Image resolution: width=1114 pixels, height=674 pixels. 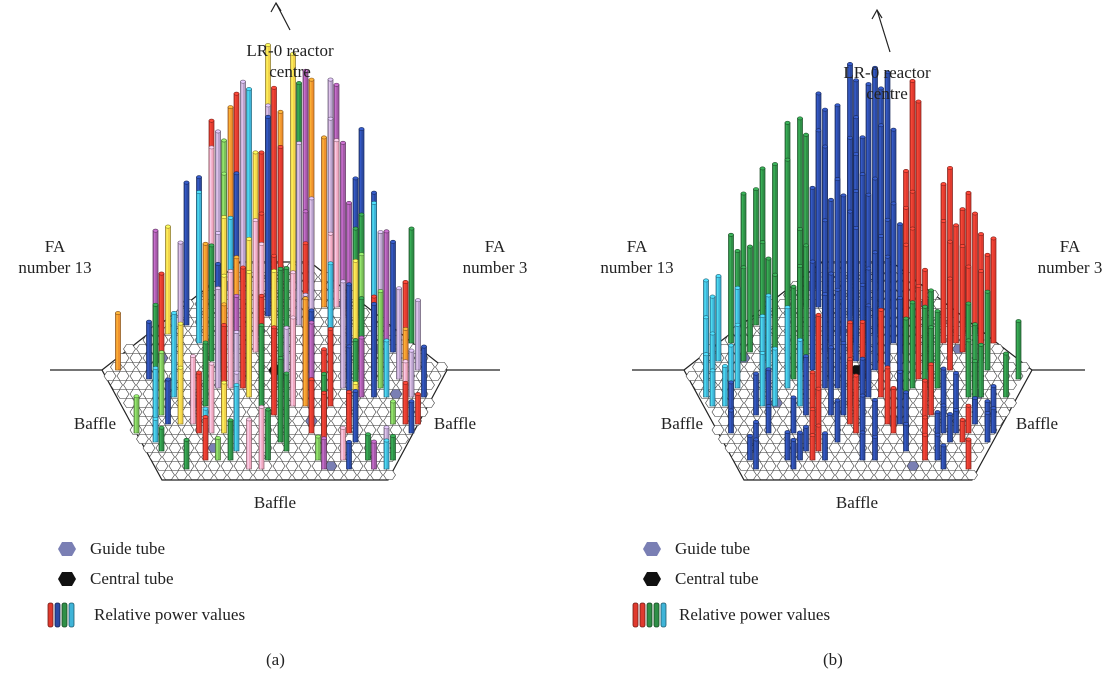 I want to click on reactor-centre-label: LR-0 reactor centre, so click(x=290, y=61).